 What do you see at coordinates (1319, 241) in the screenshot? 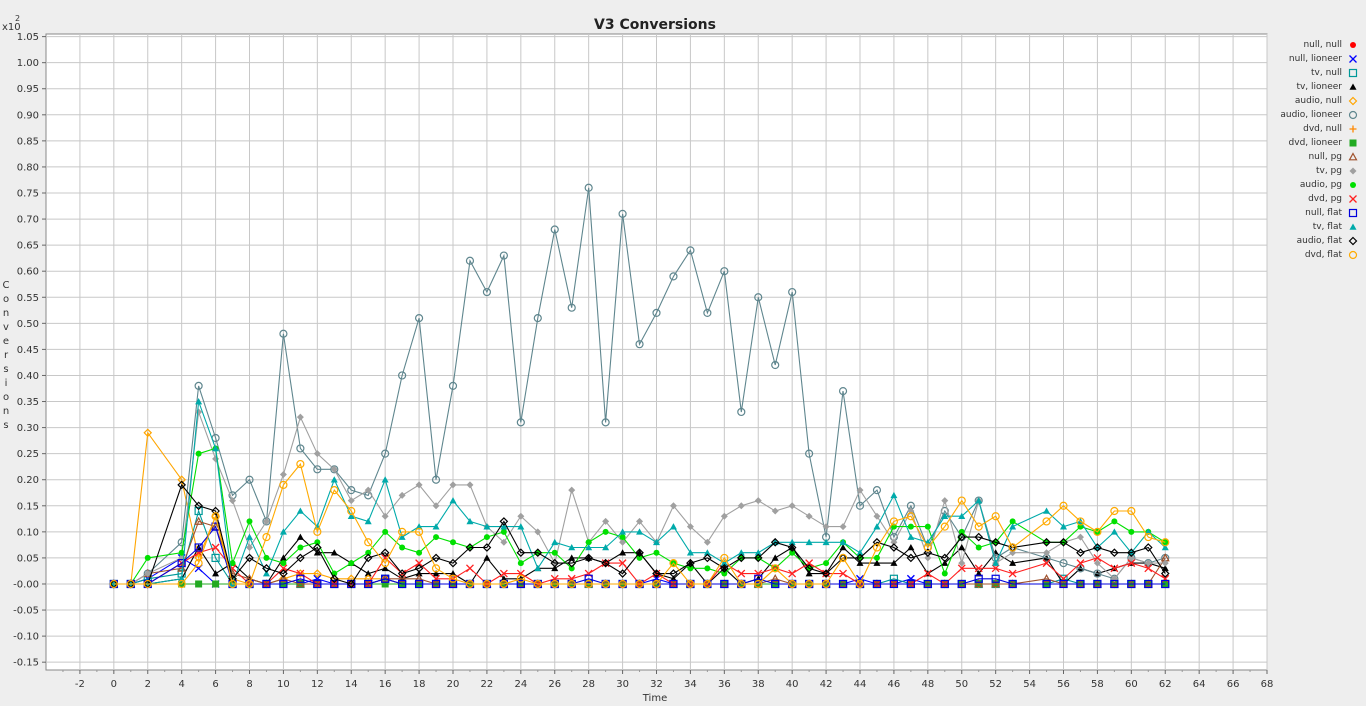
I see `legend-item: audio, flat` at bounding box center [1319, 241].